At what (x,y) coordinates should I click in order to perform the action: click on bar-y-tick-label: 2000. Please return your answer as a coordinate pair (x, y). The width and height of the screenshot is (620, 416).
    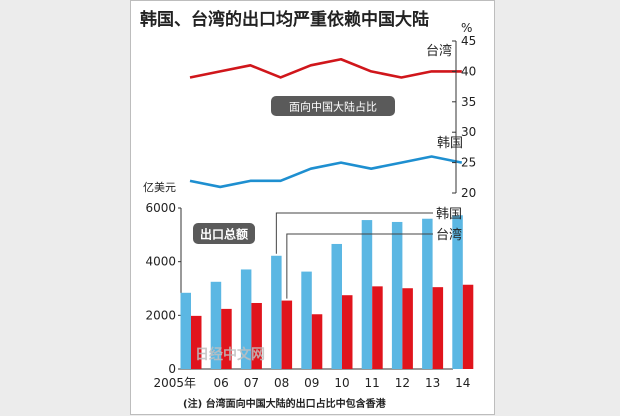
    Looking at the image, I should click on (160, 315).